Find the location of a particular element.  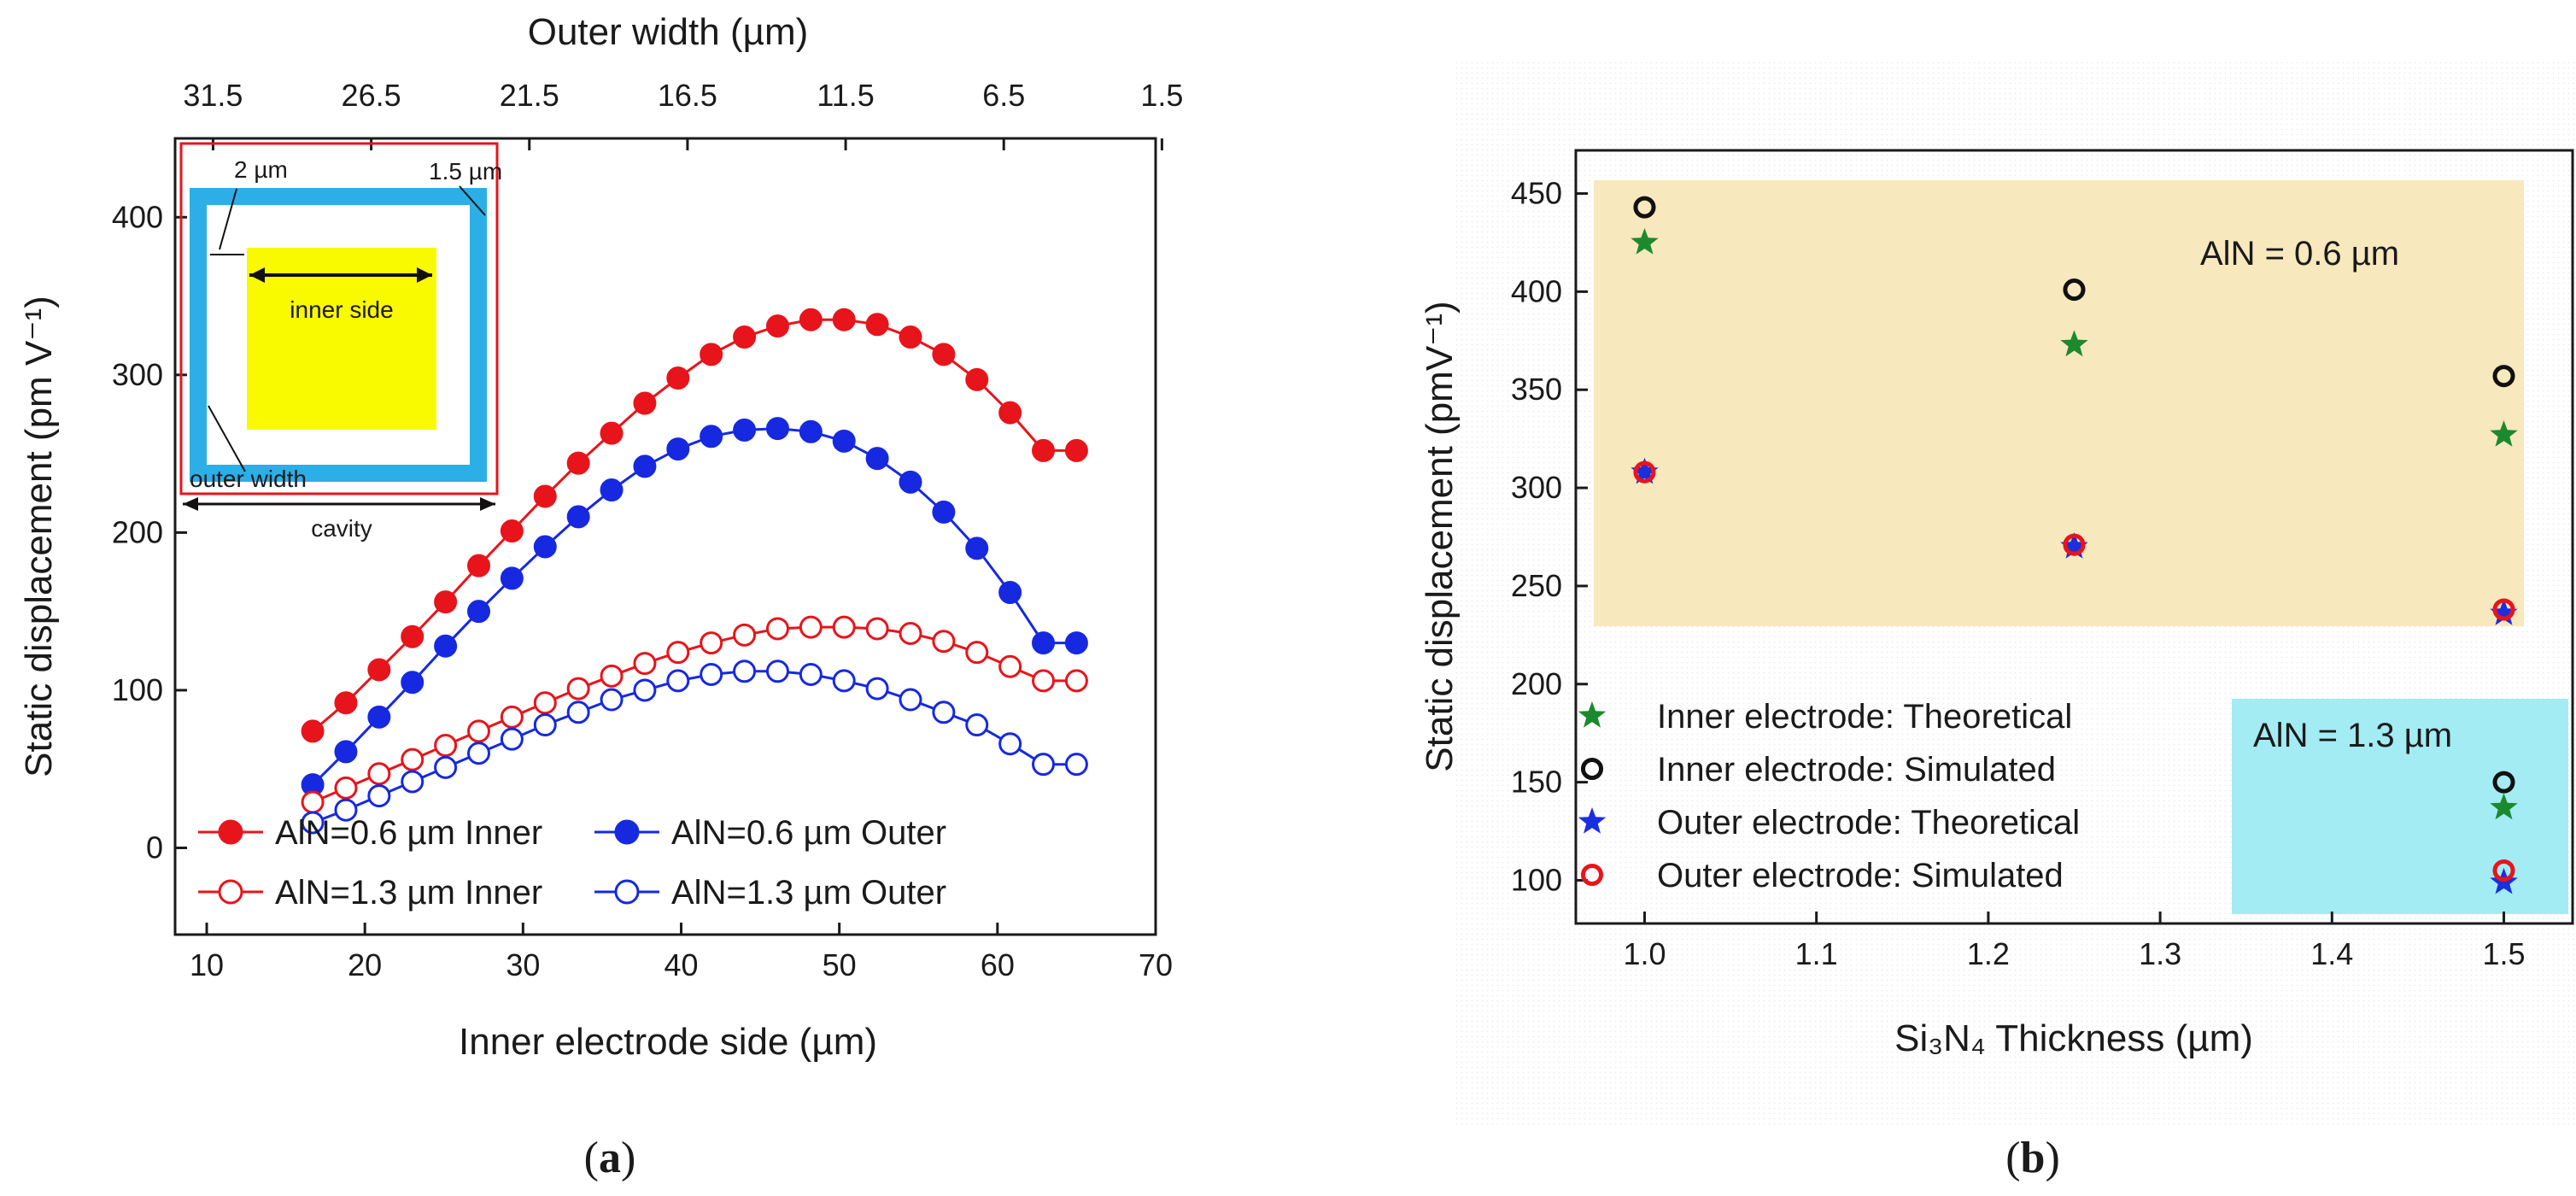

y-tick-label: 0 is located at coordinates (154, 848).